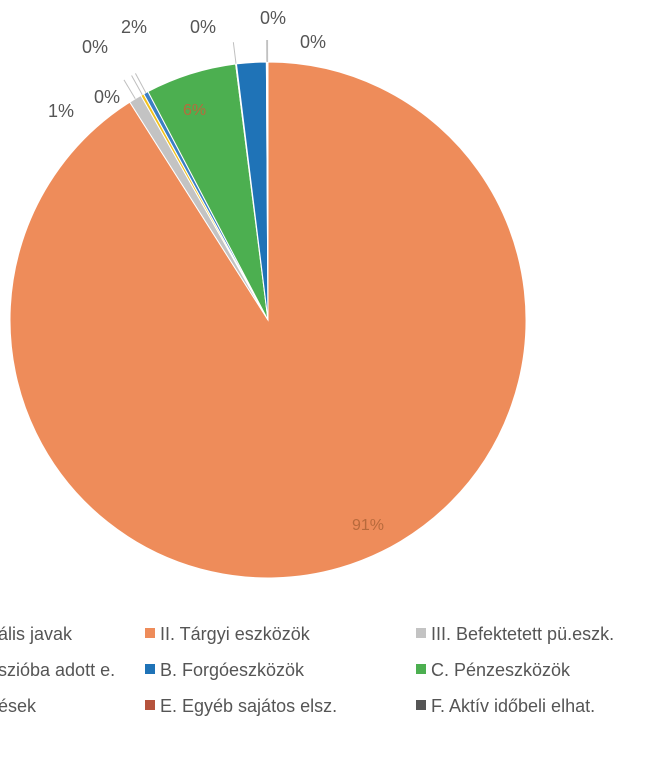  Describe the element at coordinates (267, 191) in the screenshot. I see `pie-slice` at that location.